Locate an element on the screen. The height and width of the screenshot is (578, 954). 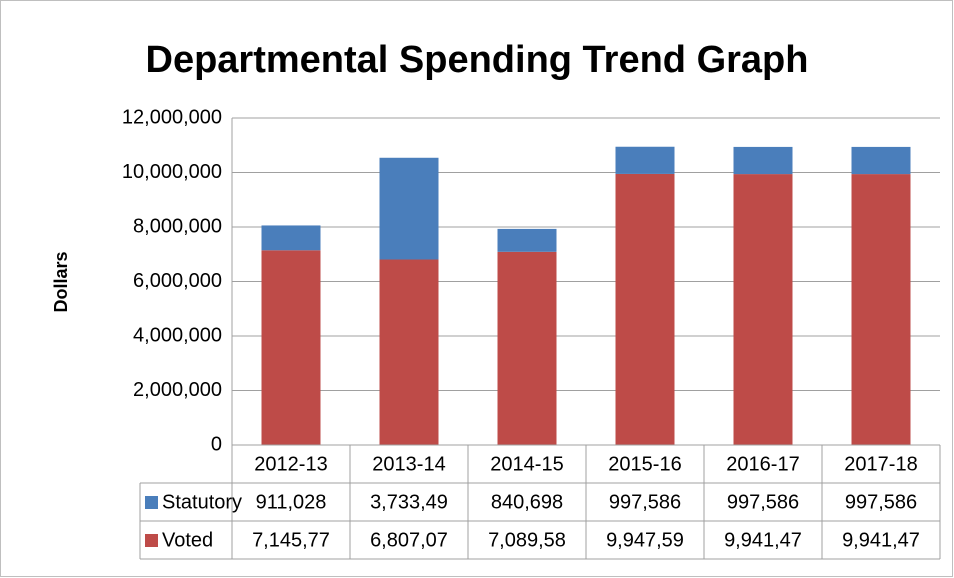
y-tick-label: 10,000,000 is located at coordinates (172, 172).